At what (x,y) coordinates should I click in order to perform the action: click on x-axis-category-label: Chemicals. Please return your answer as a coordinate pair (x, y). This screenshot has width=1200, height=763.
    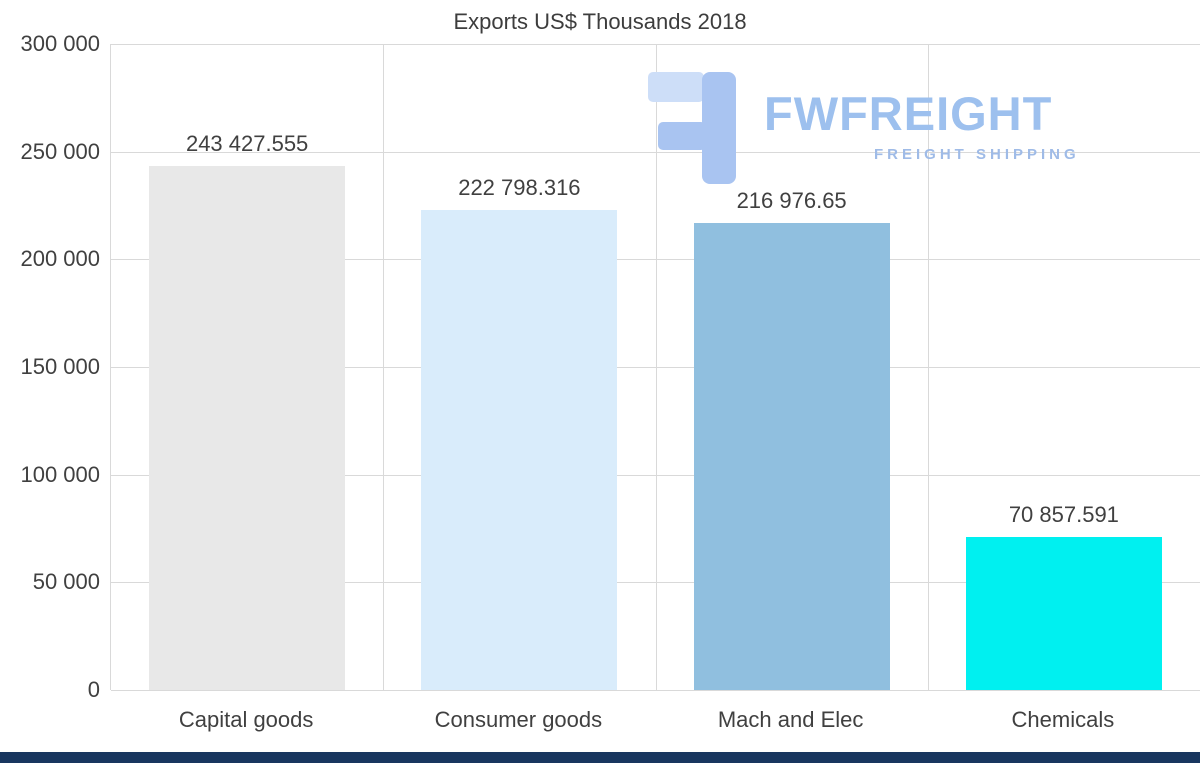
    Looking at the image, I should click on (1063, 719).